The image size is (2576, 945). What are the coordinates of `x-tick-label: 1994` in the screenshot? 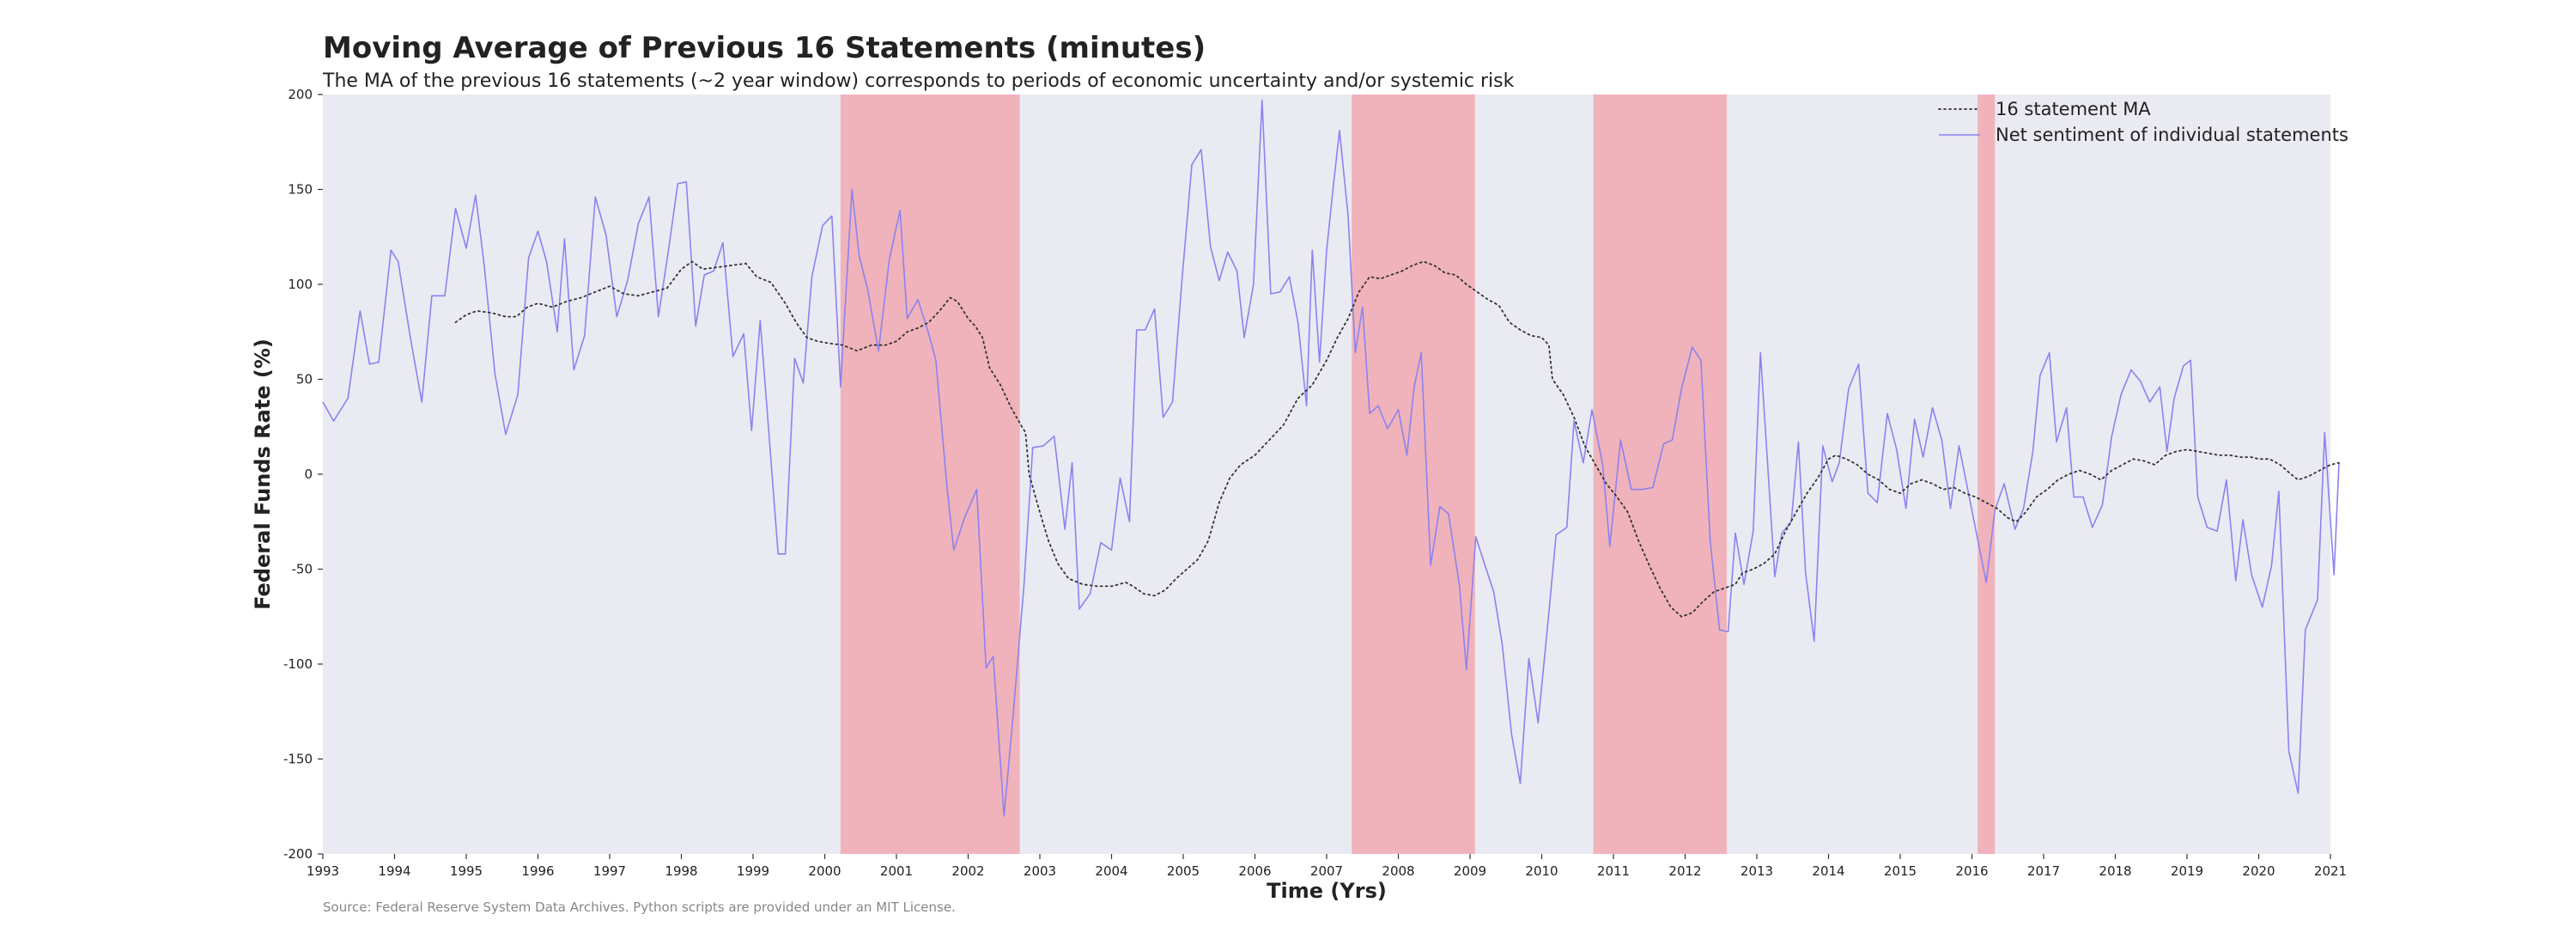 It's located at (394, 871).